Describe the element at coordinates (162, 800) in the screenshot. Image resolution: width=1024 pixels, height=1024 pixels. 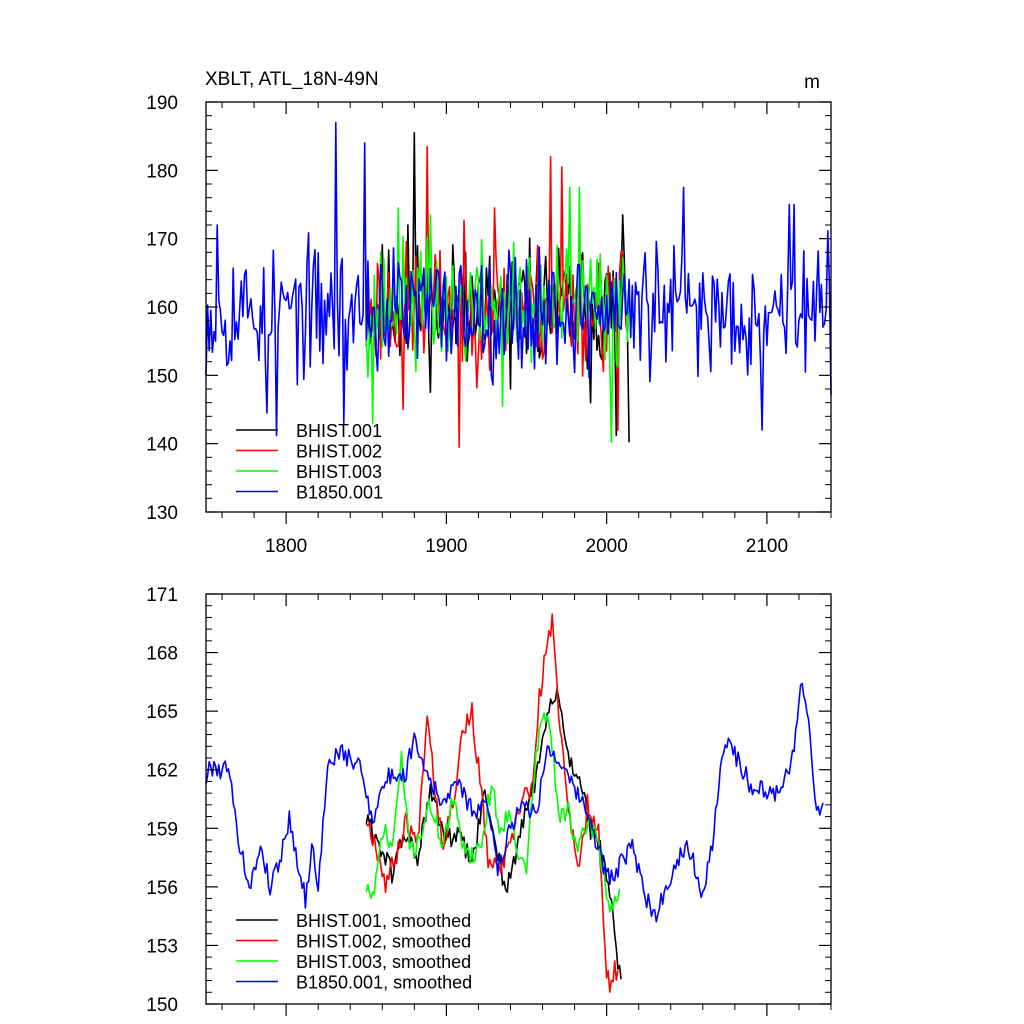
I see `bottom-panel-ytick-labels: 150 153 156 159 162 165 168 171` at that location.